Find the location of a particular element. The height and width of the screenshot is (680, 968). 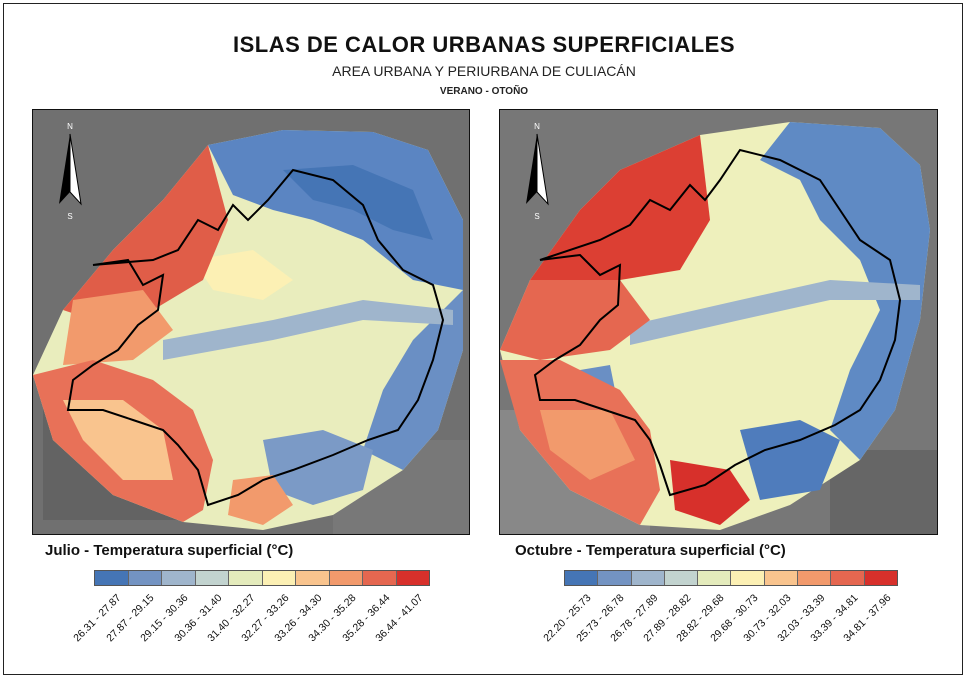

legend-bar-octubre is located at coordinates (731, 578).